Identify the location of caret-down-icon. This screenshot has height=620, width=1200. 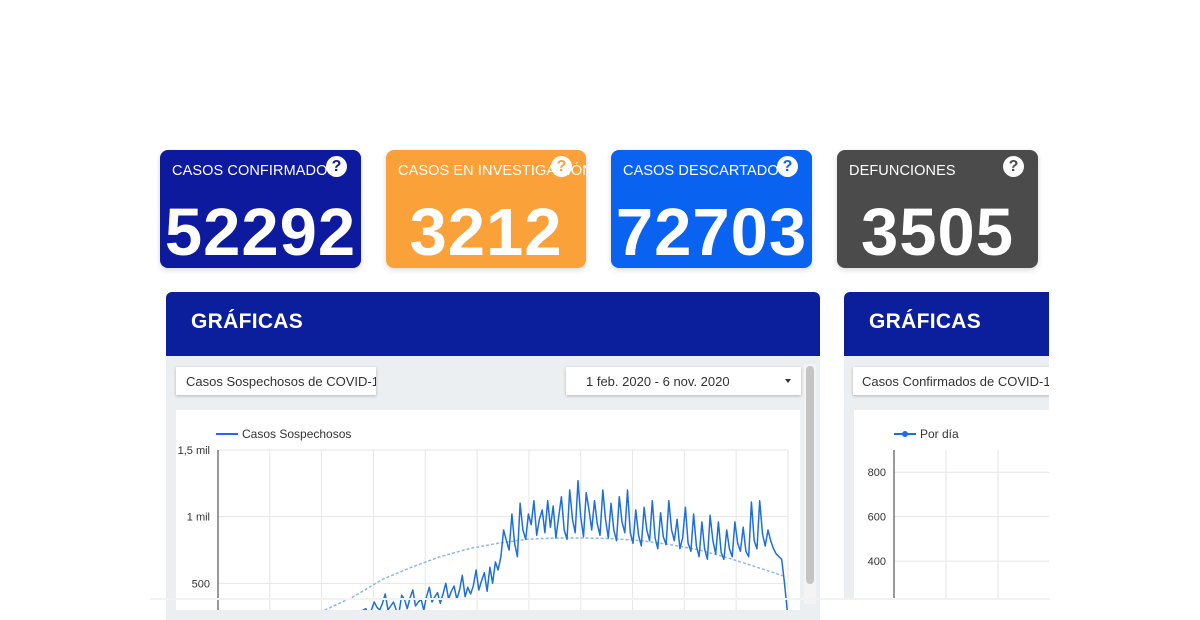
(788, 381).